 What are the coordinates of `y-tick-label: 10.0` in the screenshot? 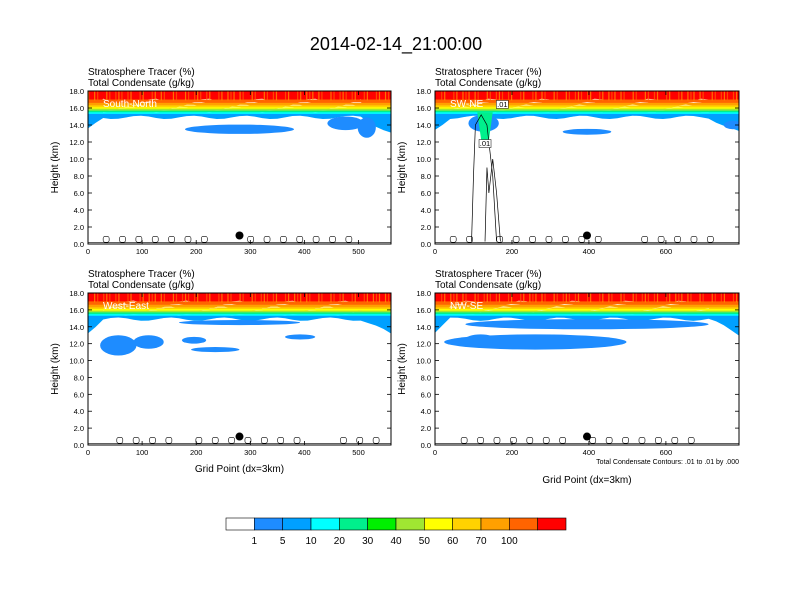 It's located at (76, 159).